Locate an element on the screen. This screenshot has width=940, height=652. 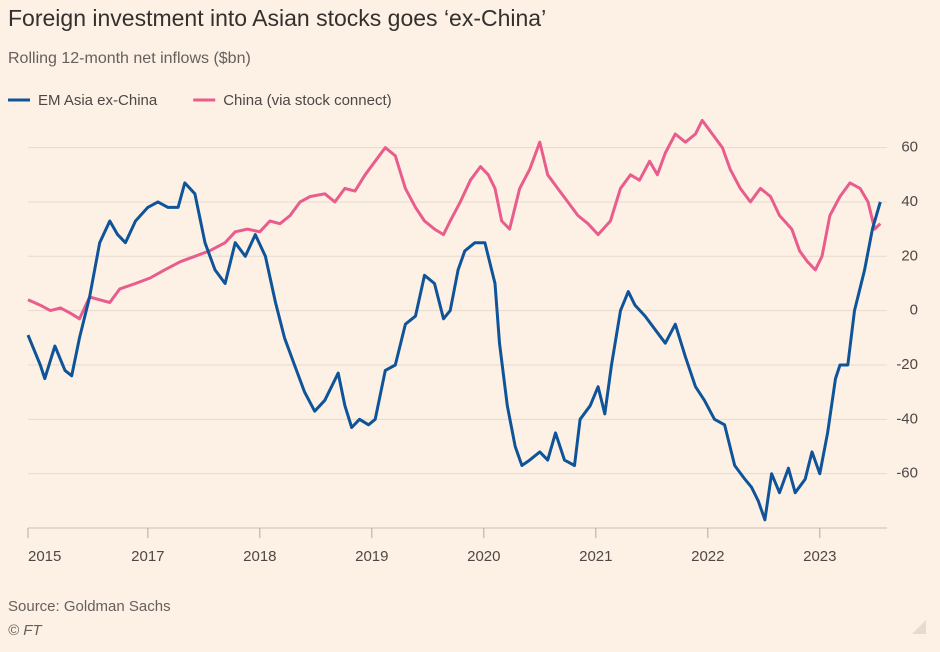
x-tick-label: 2015 is located at coordinates (44, 556).